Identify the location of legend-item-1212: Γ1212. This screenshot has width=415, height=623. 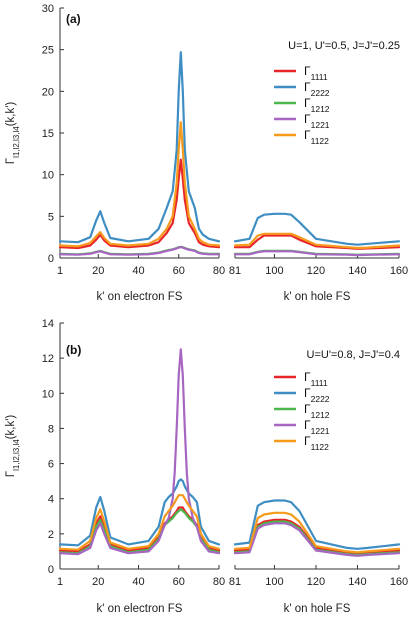
(302, 411).